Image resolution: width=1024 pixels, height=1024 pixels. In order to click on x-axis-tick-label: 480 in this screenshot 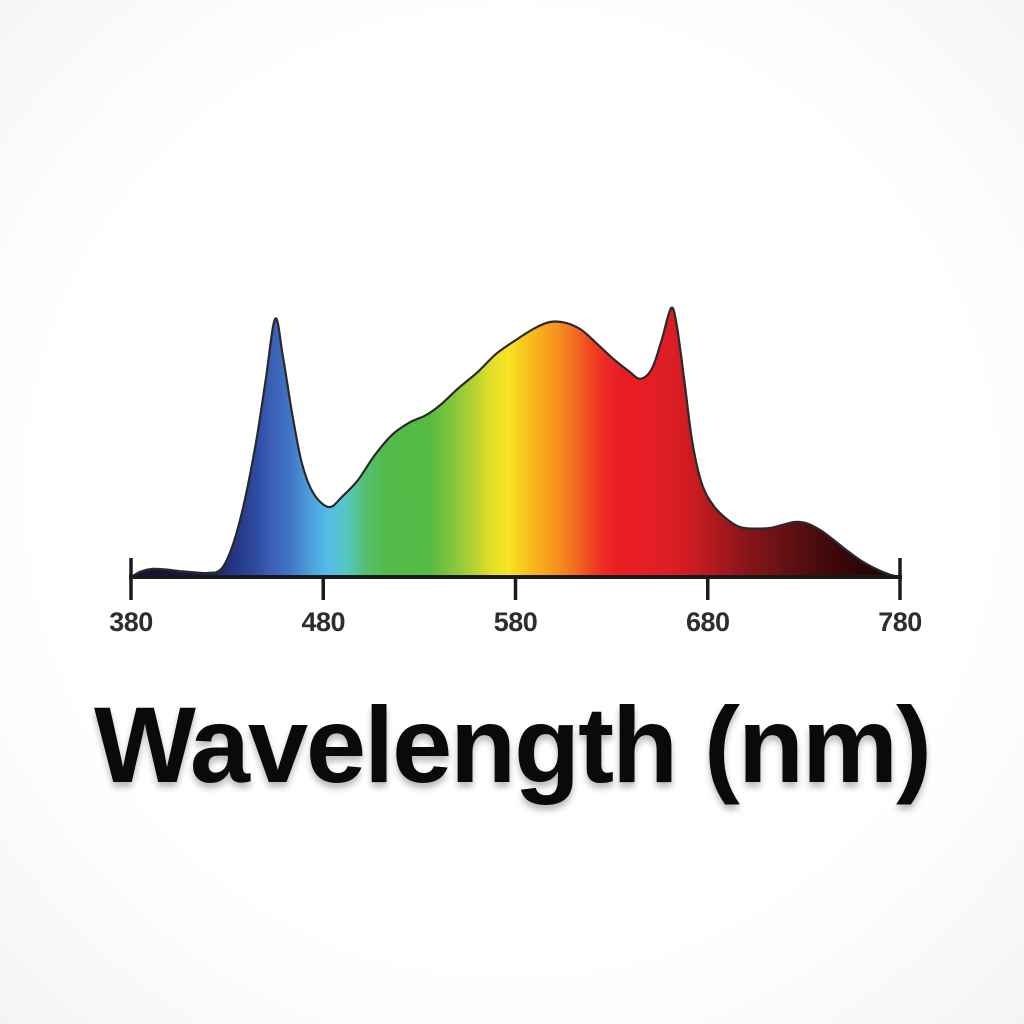, I will do `click(323, 622)`.